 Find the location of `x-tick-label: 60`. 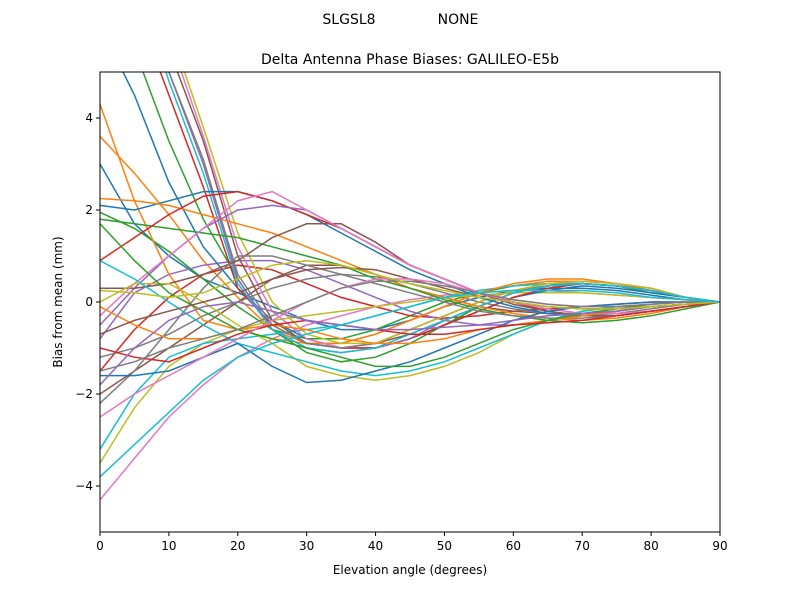

x-tick-label: 60 is located at coordinates (513, 546).